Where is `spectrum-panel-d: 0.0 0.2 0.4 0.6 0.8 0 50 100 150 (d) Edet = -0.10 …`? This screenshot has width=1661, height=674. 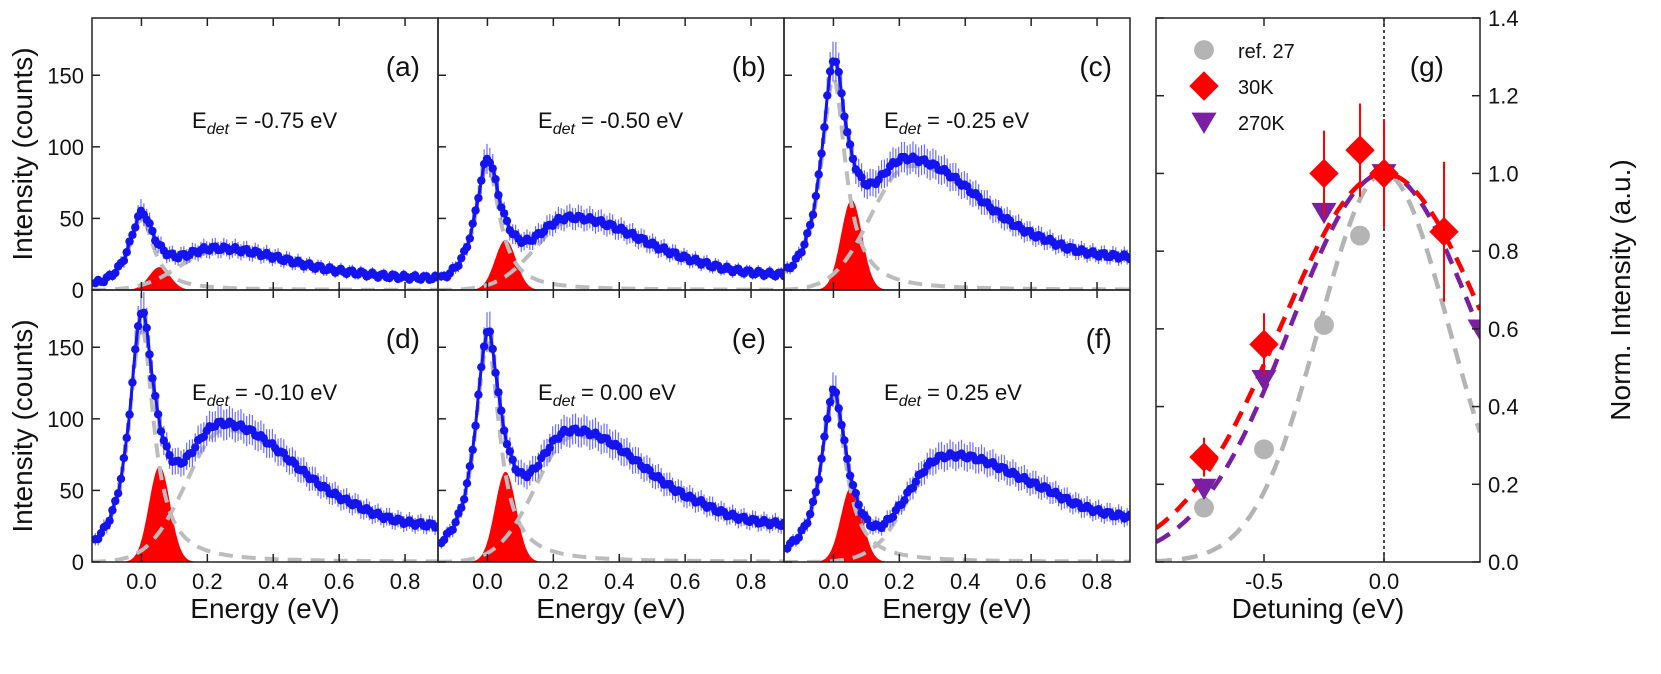
spectrum-panel-d: 0.0 0.2 0.4 0.6 0.8 0 50 100 150 (d) Edet = -0.10 … is located at coordinates (223, 456).